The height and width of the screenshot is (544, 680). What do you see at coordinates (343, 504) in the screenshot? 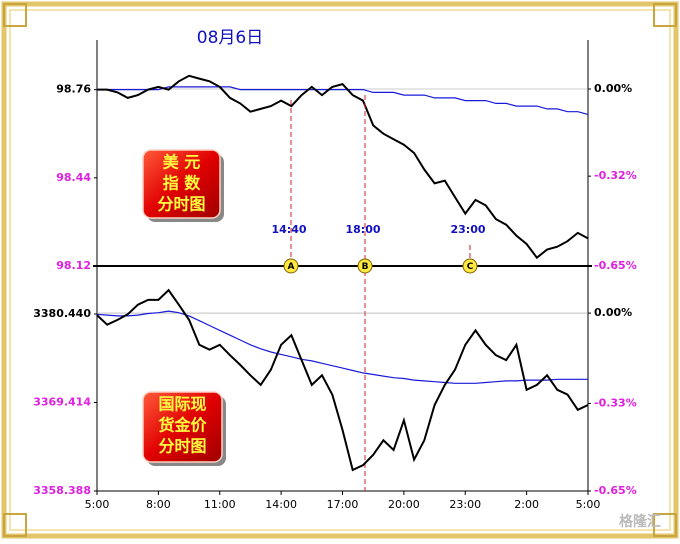
I see `x-tick-label: 17:00` at bounding box center [343, 504].